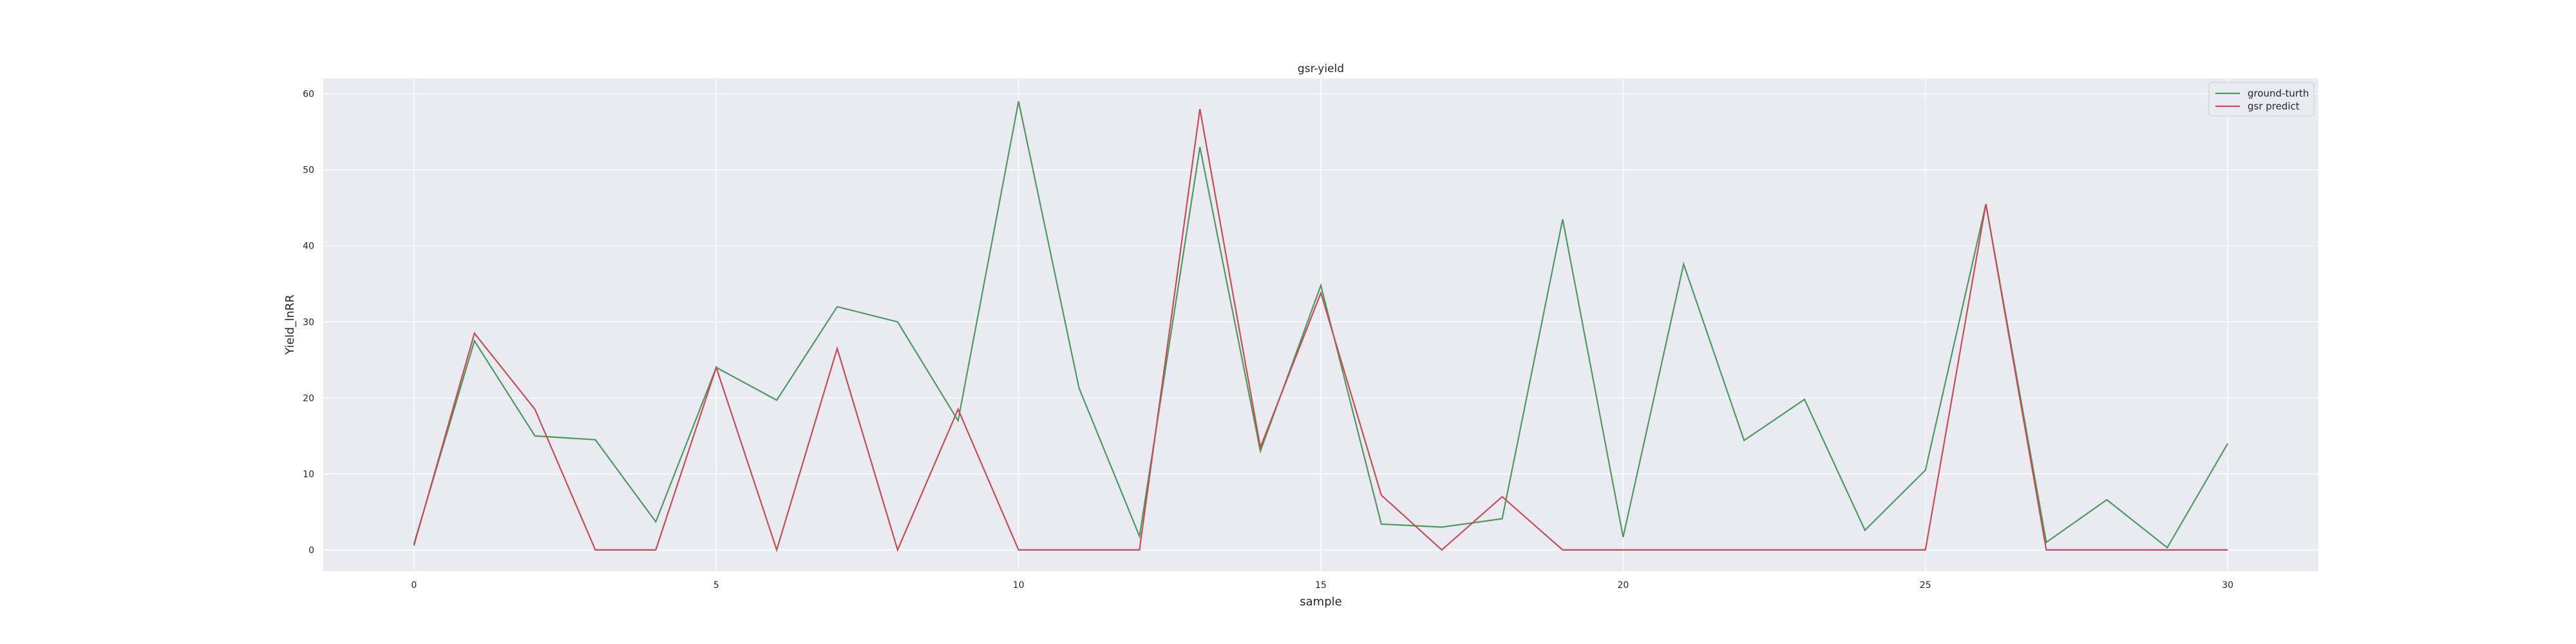 The width and height of the screenshot is (2576, 644). I want to click on x-tick-label: 25, so click(1925, 586).